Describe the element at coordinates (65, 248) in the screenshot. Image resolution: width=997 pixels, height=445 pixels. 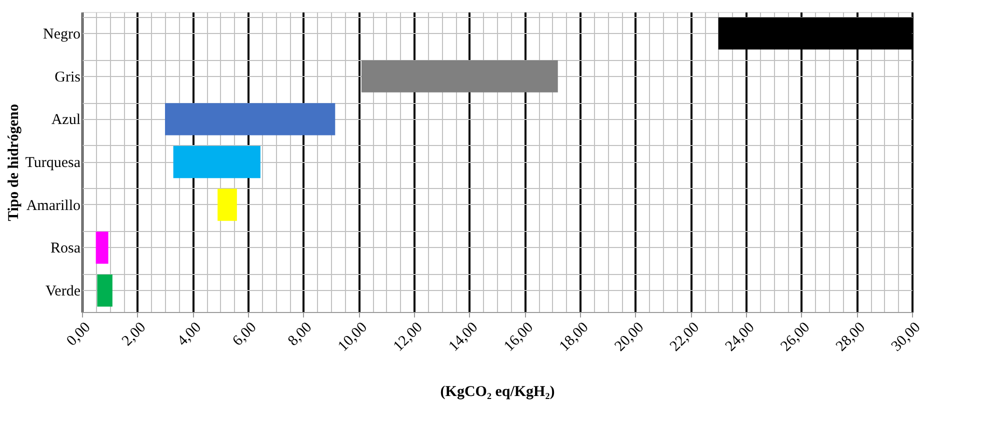
I see `y-tick-label: Rosa` at that location.